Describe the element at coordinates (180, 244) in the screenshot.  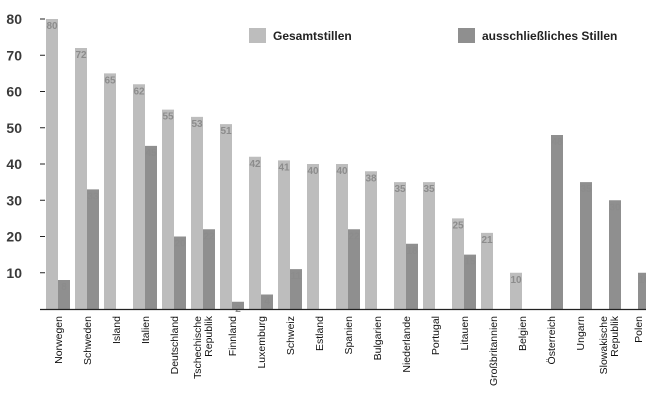
I see `bar-value-label: 20` at that location.